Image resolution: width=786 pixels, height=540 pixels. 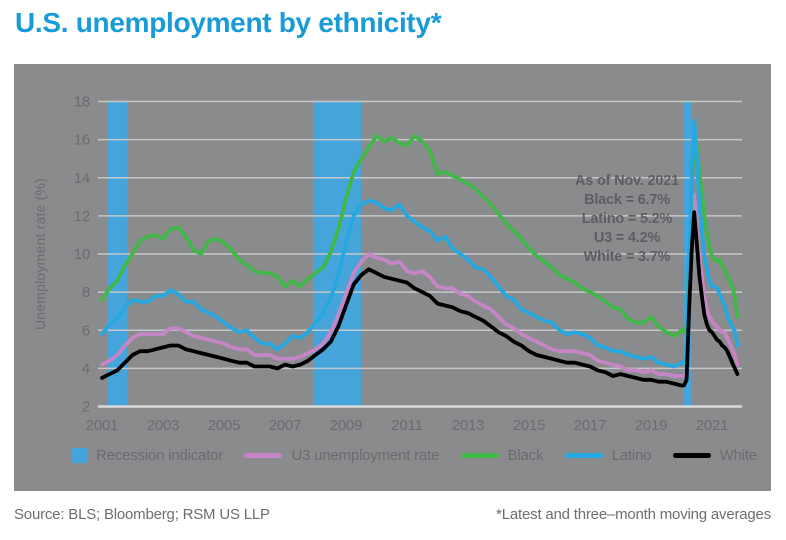 What do you see at coordinates (468, 425) in the screenshot?
I see `svg-text: 2013` at bounding box center [468, 425].